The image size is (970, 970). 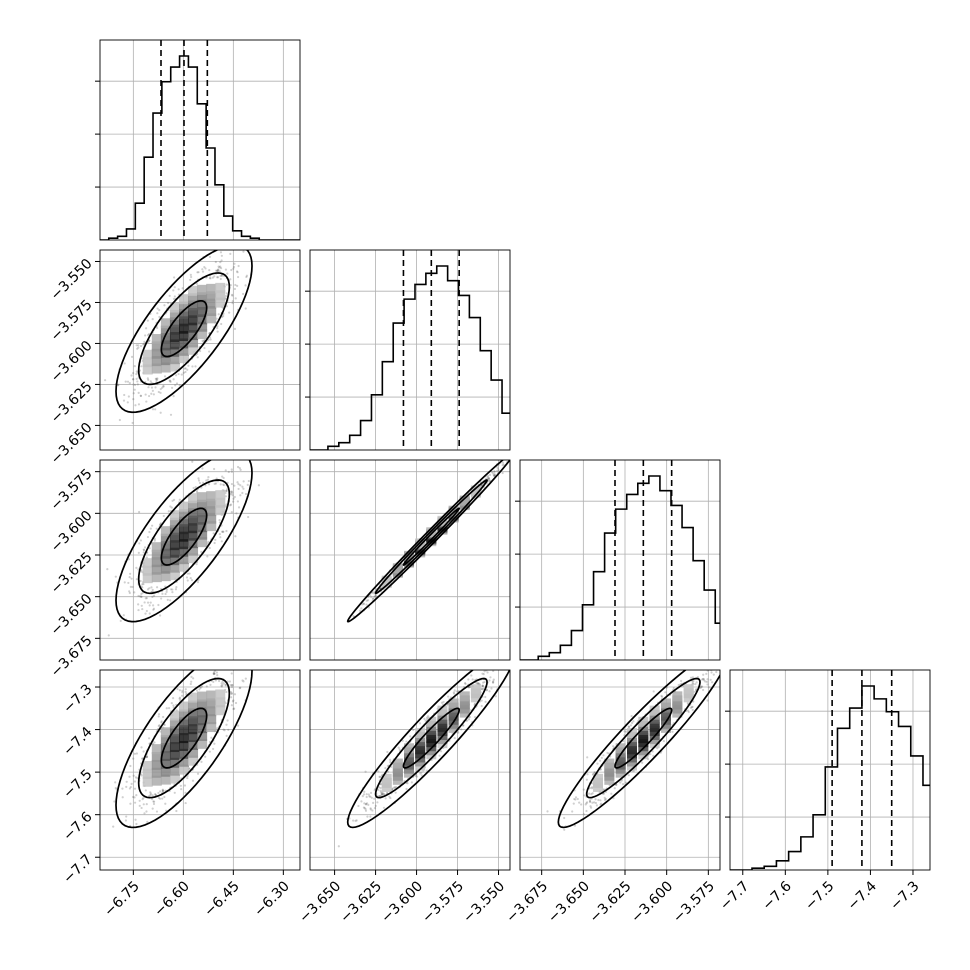 I want to click on x-tick-label-0-0: −6.75, so click(x=122, y=899).